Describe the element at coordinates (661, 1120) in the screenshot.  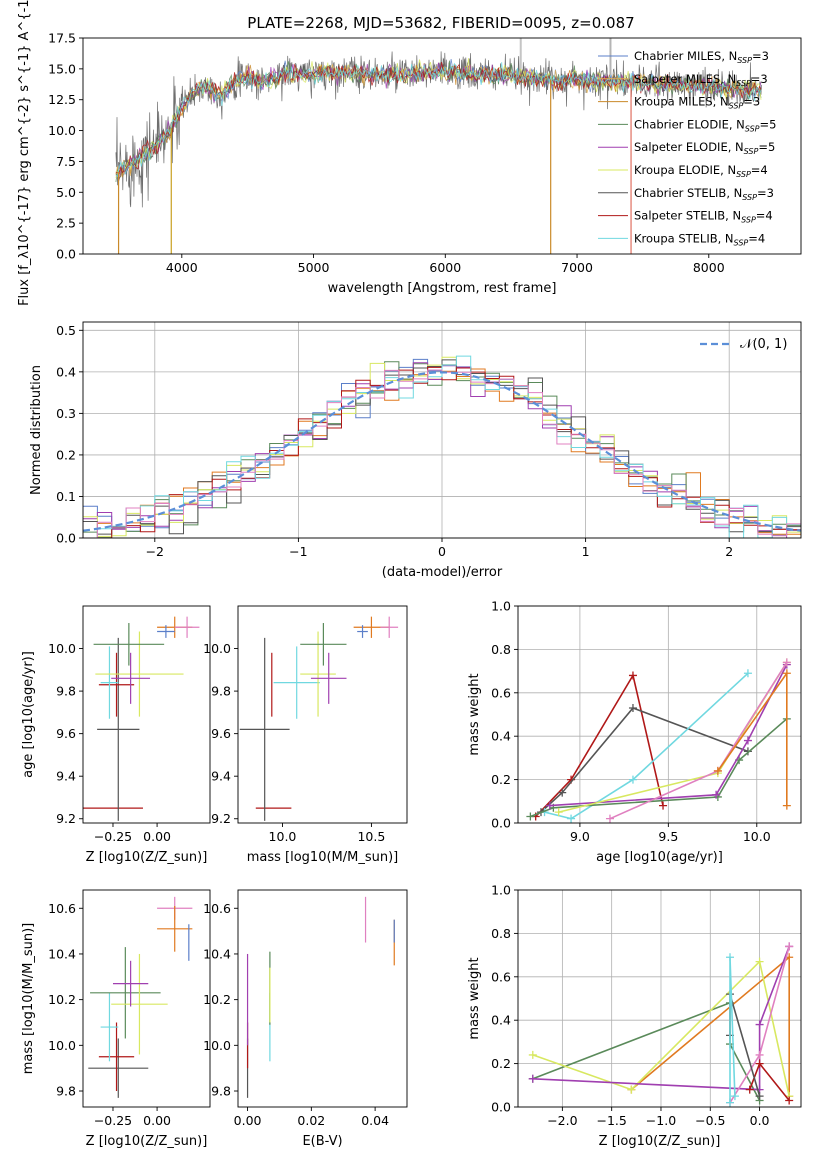
I see `x-tick-label: −1.0` at that location.